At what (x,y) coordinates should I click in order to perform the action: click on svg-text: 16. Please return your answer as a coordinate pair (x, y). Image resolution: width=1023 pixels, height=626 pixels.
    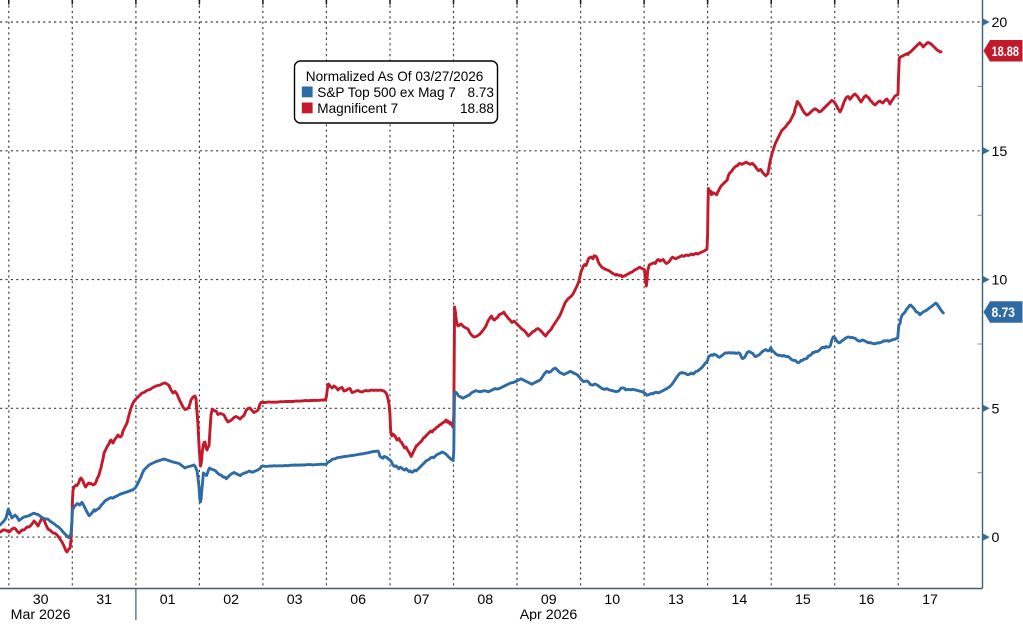
    Looking at the image, I should click on (867, 600).